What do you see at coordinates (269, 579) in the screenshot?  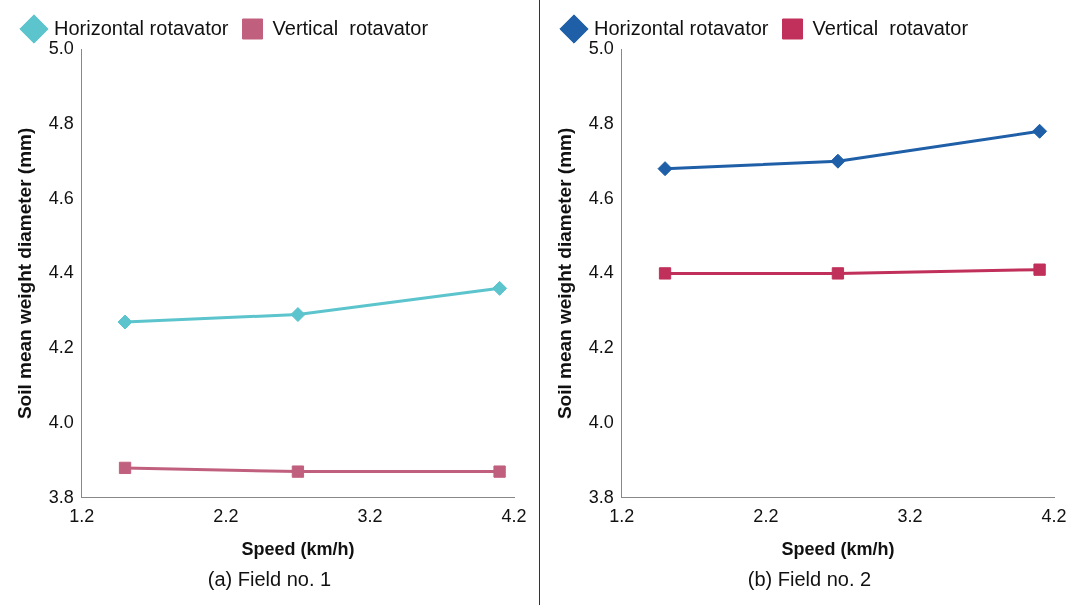 I see `text: (a) Field no. 1` at bounding box center [269, 579].